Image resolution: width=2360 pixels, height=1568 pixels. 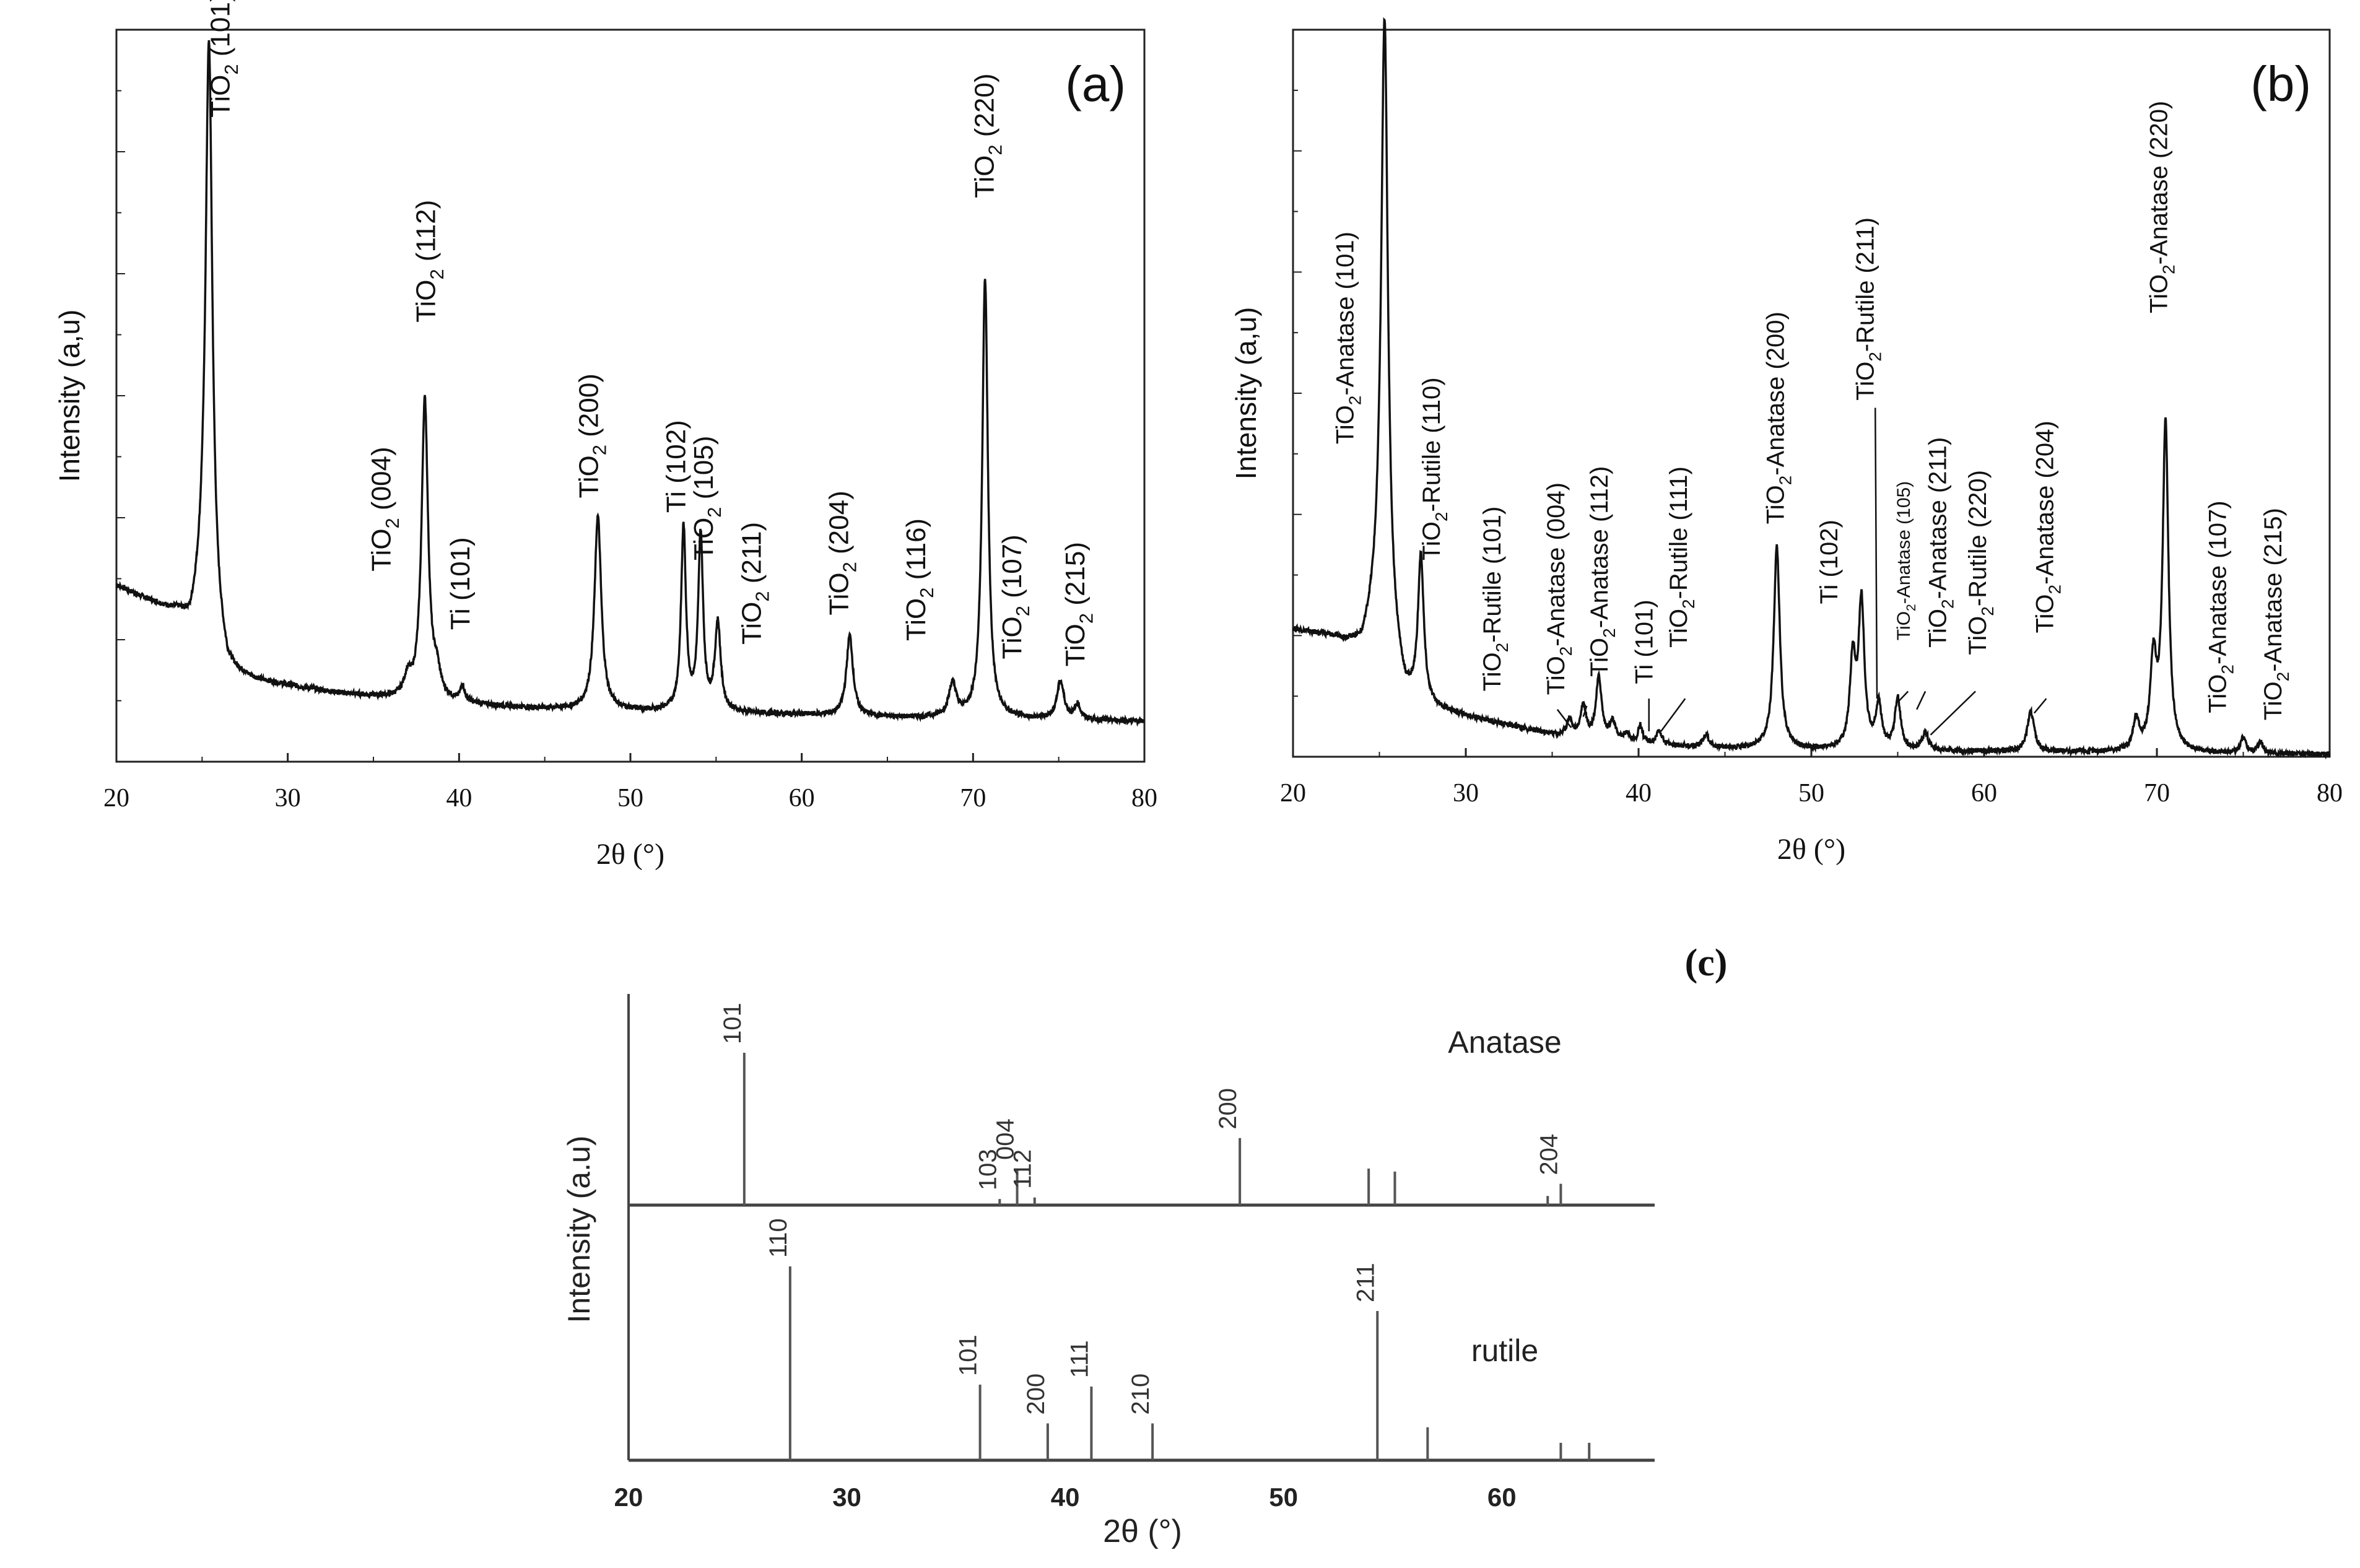 What do you see at coordinates (1706, 963) in the screenshot?
I see `panel-label: (c)` at bounding box center [1706, 963].